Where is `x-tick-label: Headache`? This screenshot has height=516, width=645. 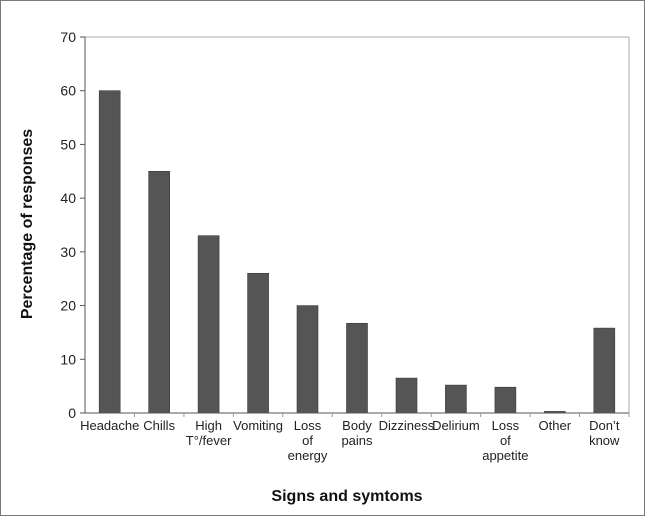
x-tick-label: Headache is located at coordinates (109, 425).